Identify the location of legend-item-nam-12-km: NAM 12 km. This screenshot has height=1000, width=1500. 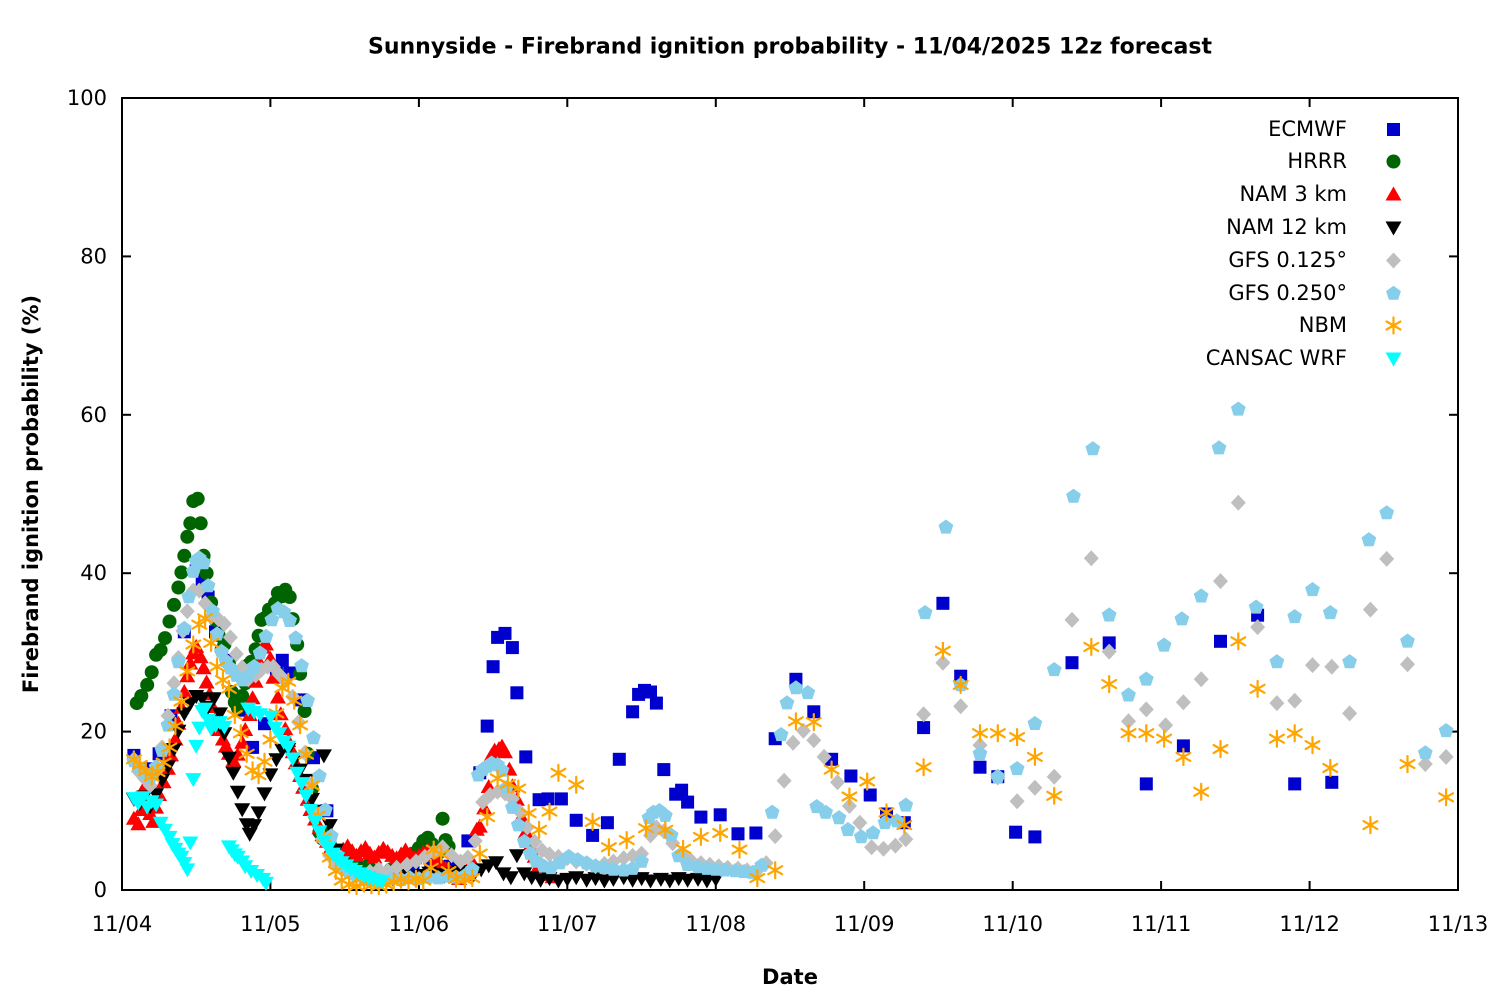
(750, 227).